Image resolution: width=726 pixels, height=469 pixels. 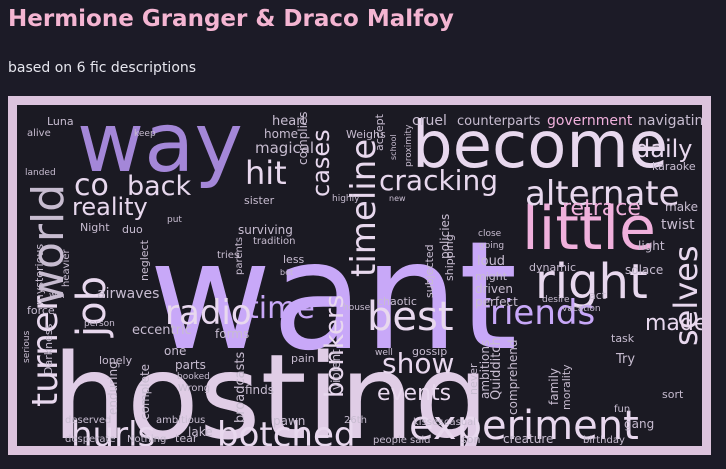 I want to click on word-broadcasts: broadcasts, so click(x=240, y=387).